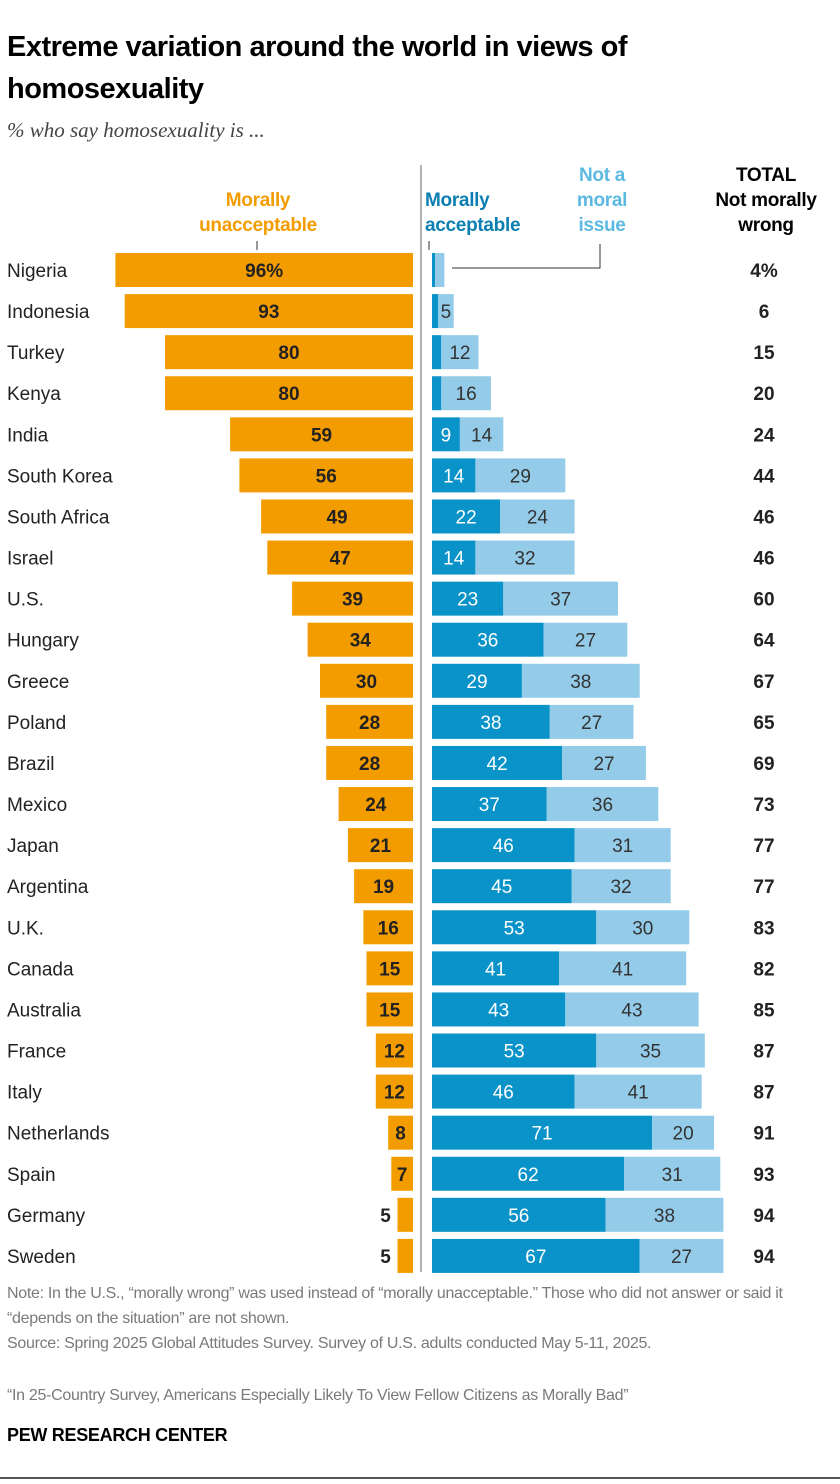 The image size is (840, 1484). I want to click on label-acceptable: 43, so click(498, 1010).